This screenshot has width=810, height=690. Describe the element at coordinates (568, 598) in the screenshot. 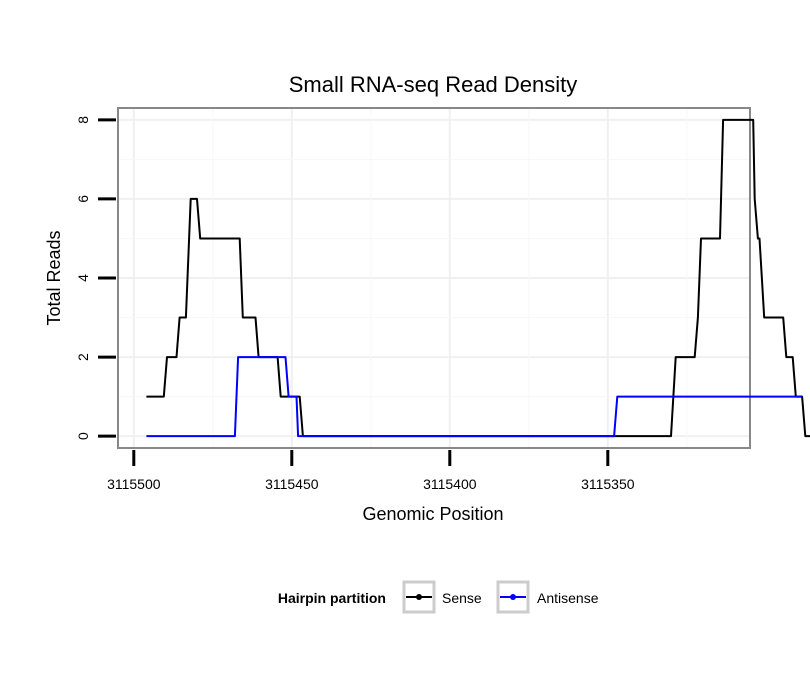

I see `legend-label-antisense: Antisense` at that location.